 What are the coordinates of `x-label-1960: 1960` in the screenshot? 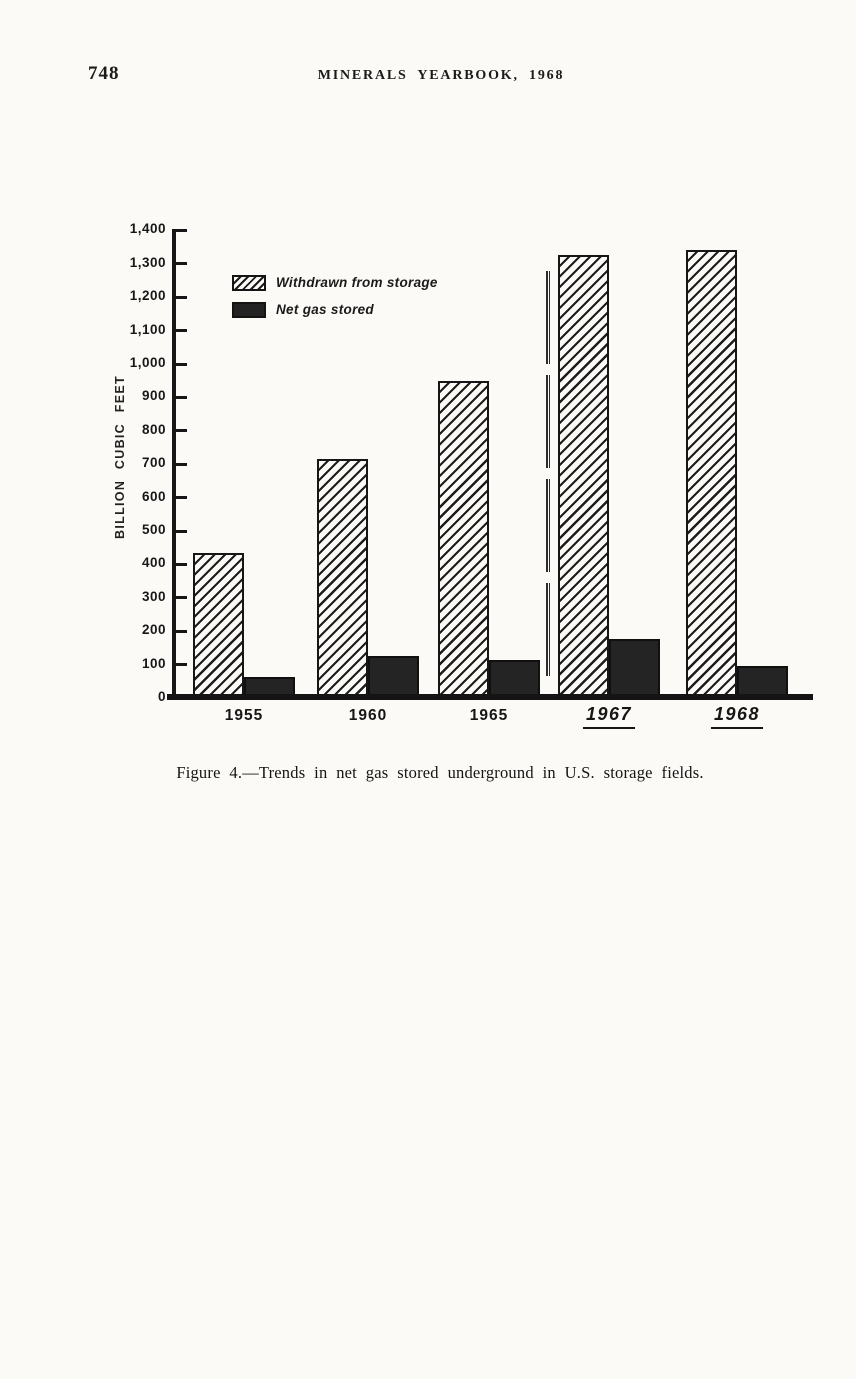 It's located at (368, 716).